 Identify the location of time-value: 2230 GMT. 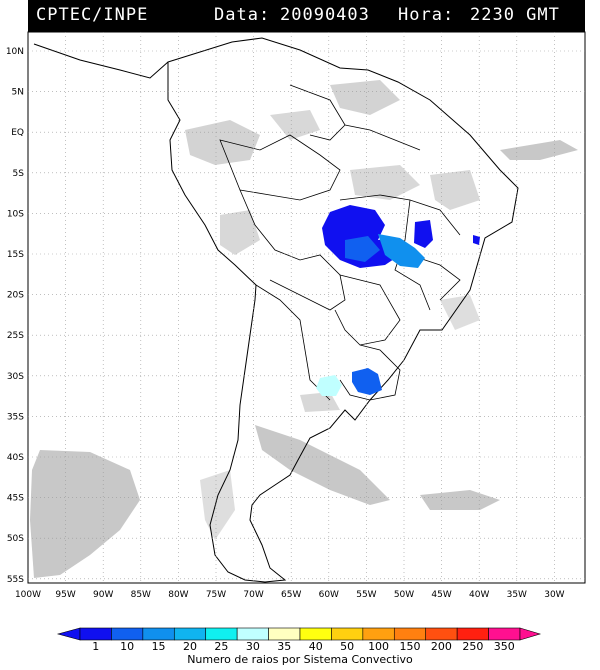
(515, 15).